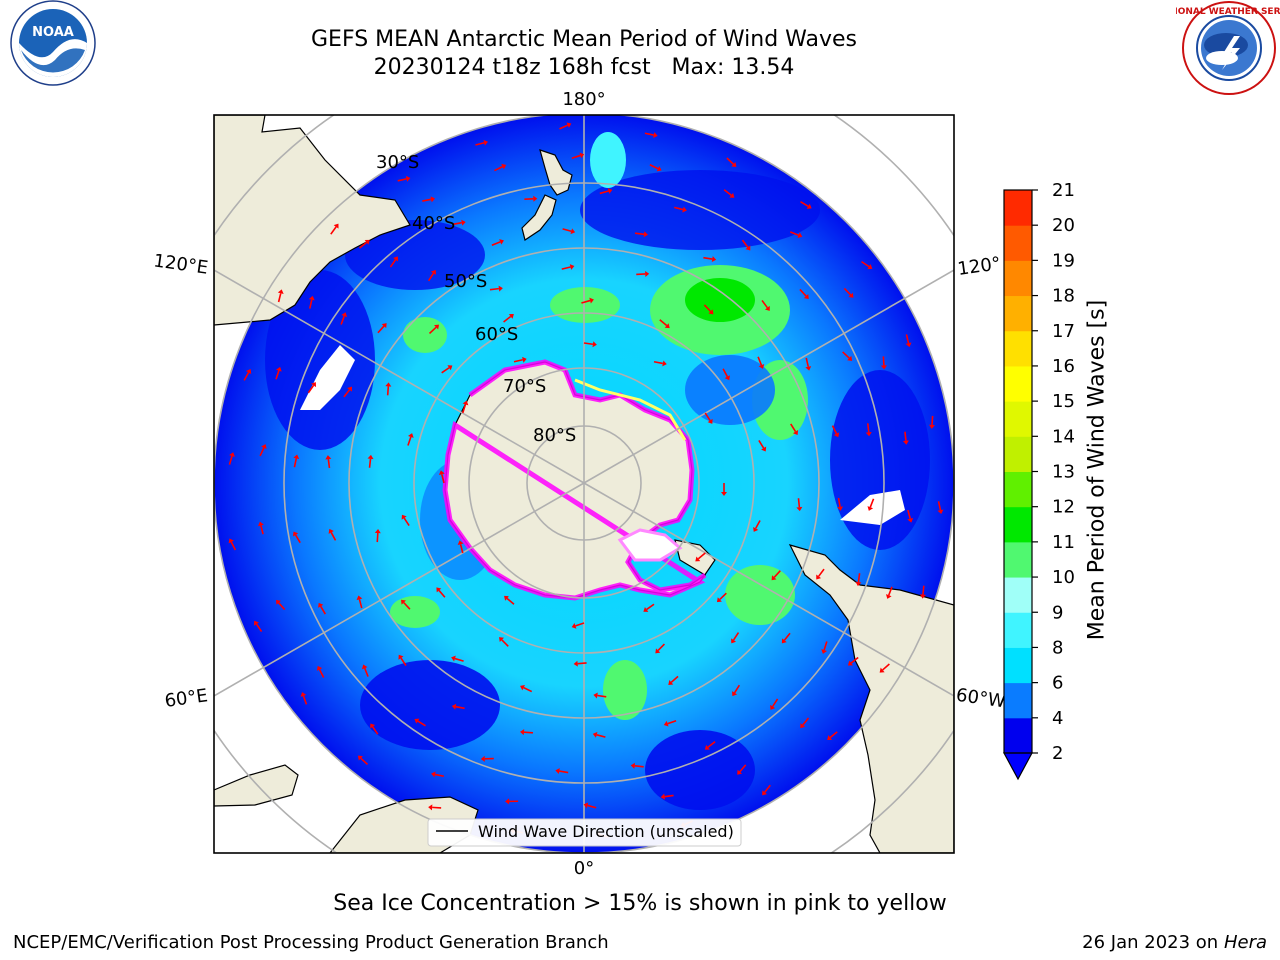 The height and width of the screenshot is (960, 1280). What do you see at coordinates (1063, 472) in the screenshot?
I see `colorbar-tick-label: 13` at bounding box center [1063, 472].